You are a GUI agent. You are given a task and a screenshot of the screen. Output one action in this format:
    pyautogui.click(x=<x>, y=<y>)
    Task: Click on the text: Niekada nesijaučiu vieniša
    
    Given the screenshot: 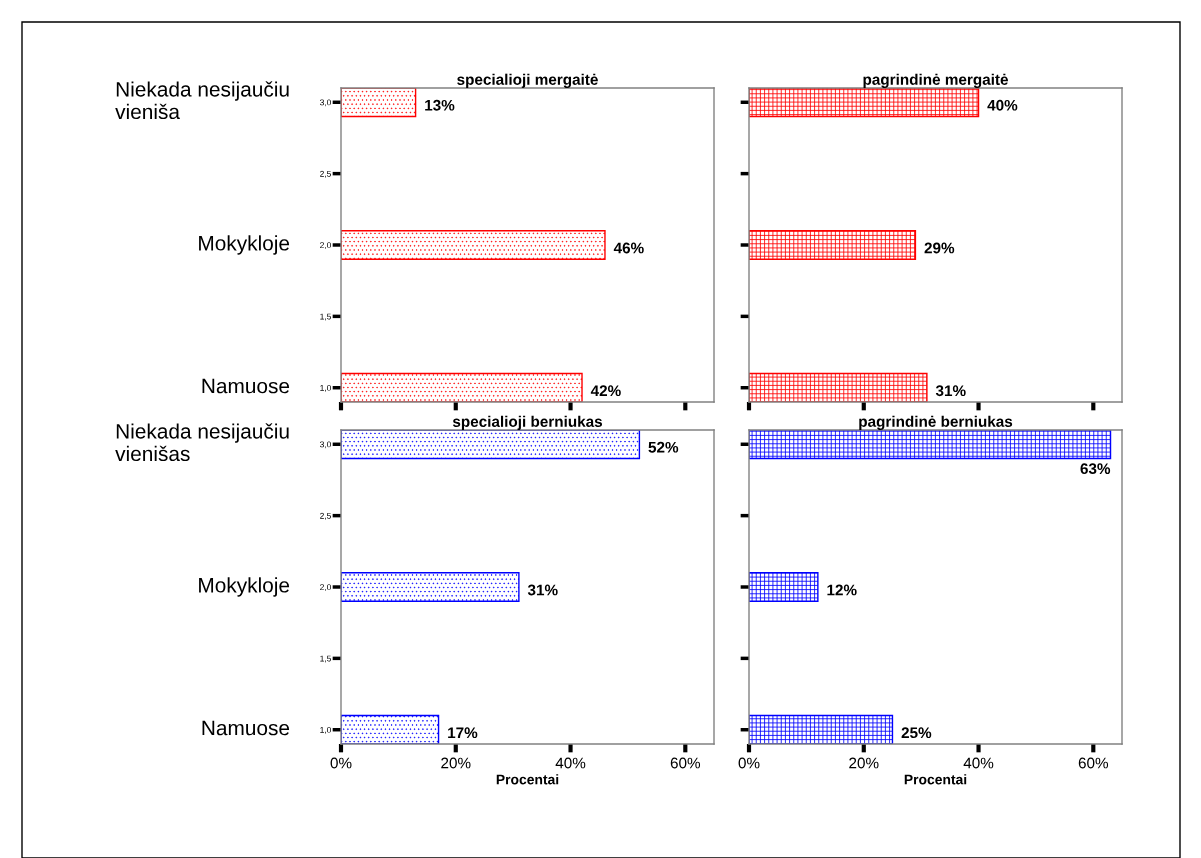 What is the action you would take?
    pyautogui.click(x=202, y=100)
    